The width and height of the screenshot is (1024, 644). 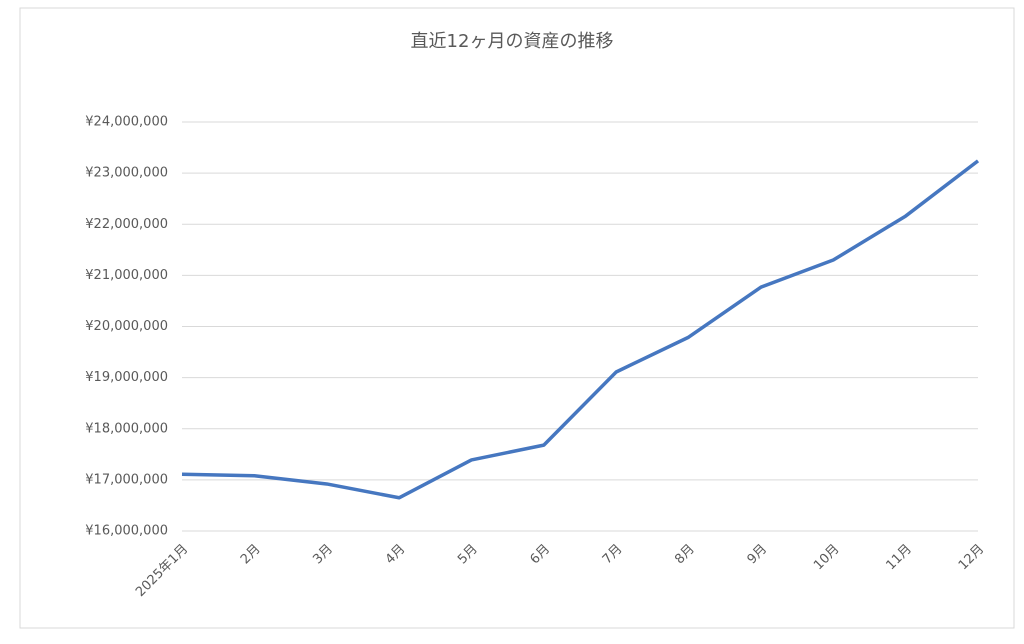 What do you see at coordinates (126, 428) in the screenshot?
I see `y-tick-label: ¥18,000,000` at bounding box center [126, 428].